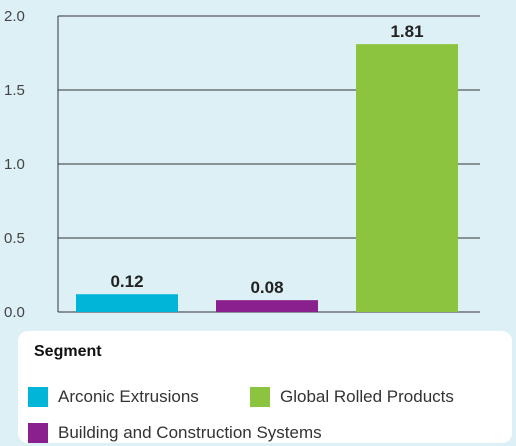  I want to click on y-tick-label: 1.0, so click(14, 164).